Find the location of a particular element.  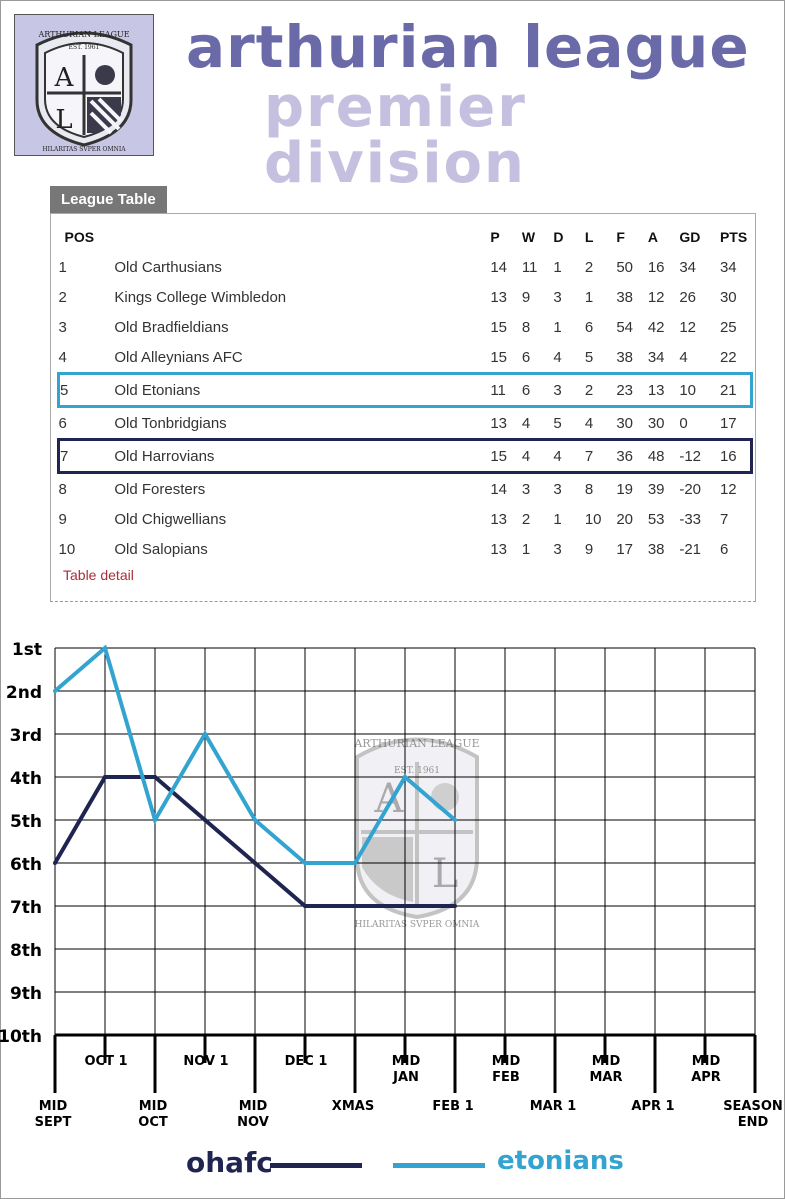

cell-lost: 1 is located at coordinates (589, 297).